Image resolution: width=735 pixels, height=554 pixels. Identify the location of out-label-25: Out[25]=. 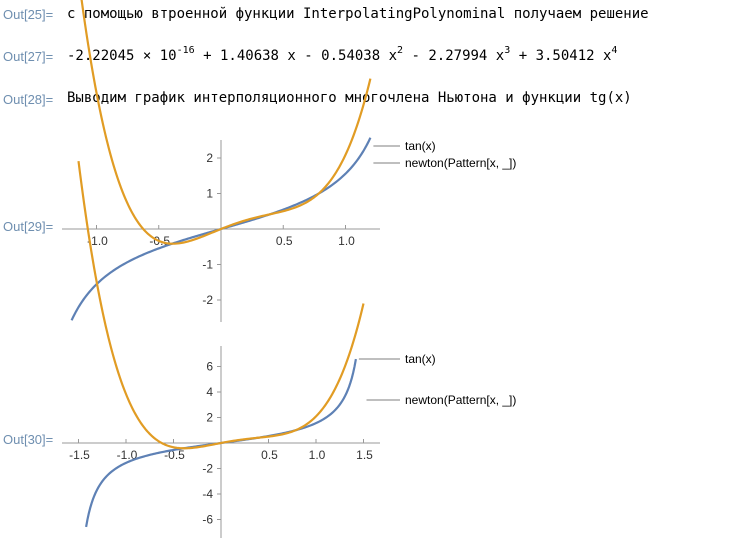
(28, 14).